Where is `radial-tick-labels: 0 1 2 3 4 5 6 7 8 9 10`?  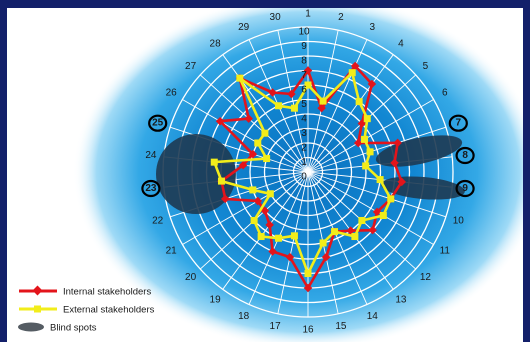 radial-tick-labels: 0 1 2 3 4 5 6 7 8 9 10 is located at coordinates (304, 105).